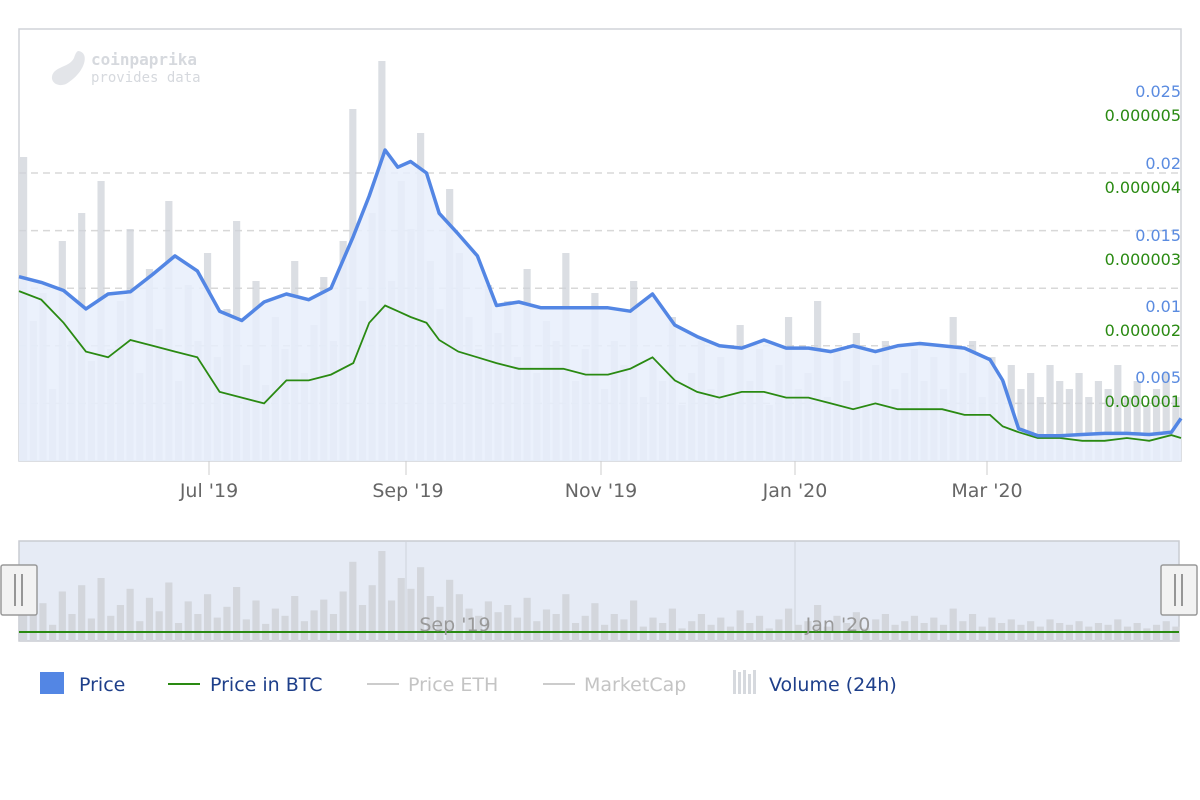 The image size is (1200, 800). I want to click on y-tick-btc: 0.000001, so click(1143, 401).